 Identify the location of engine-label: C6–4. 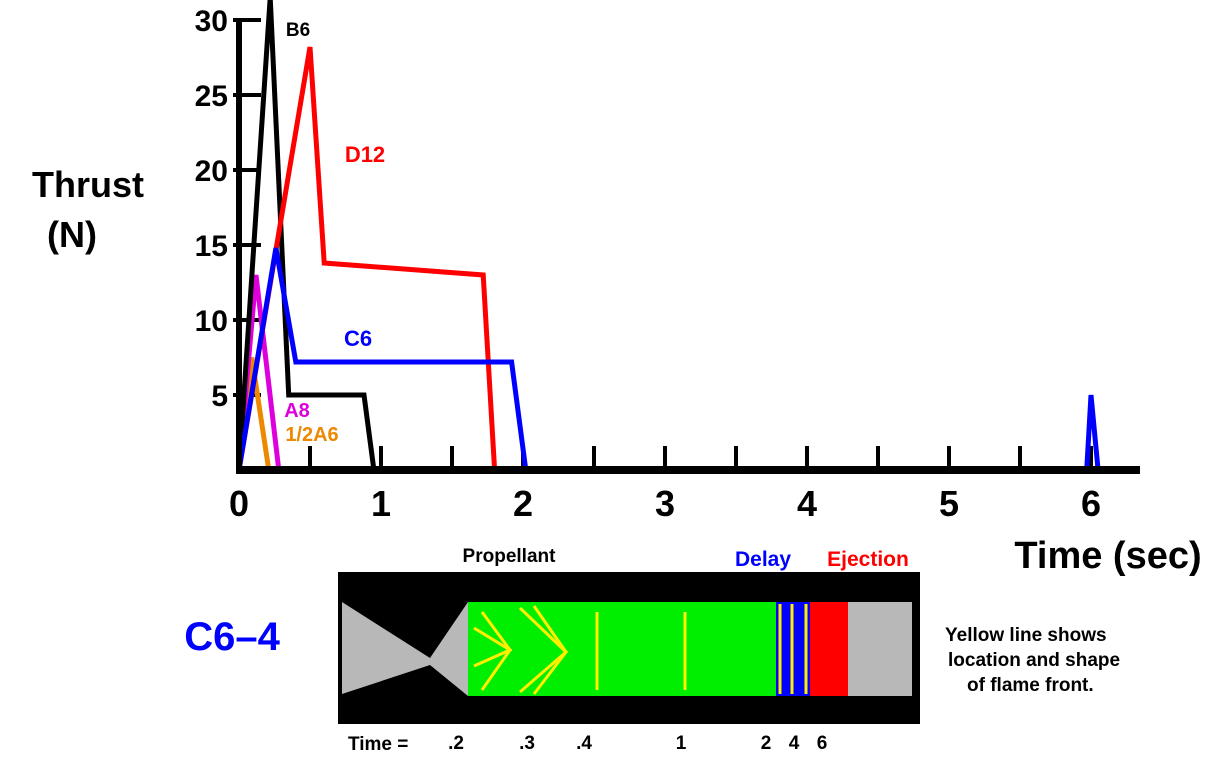
(232, 637).